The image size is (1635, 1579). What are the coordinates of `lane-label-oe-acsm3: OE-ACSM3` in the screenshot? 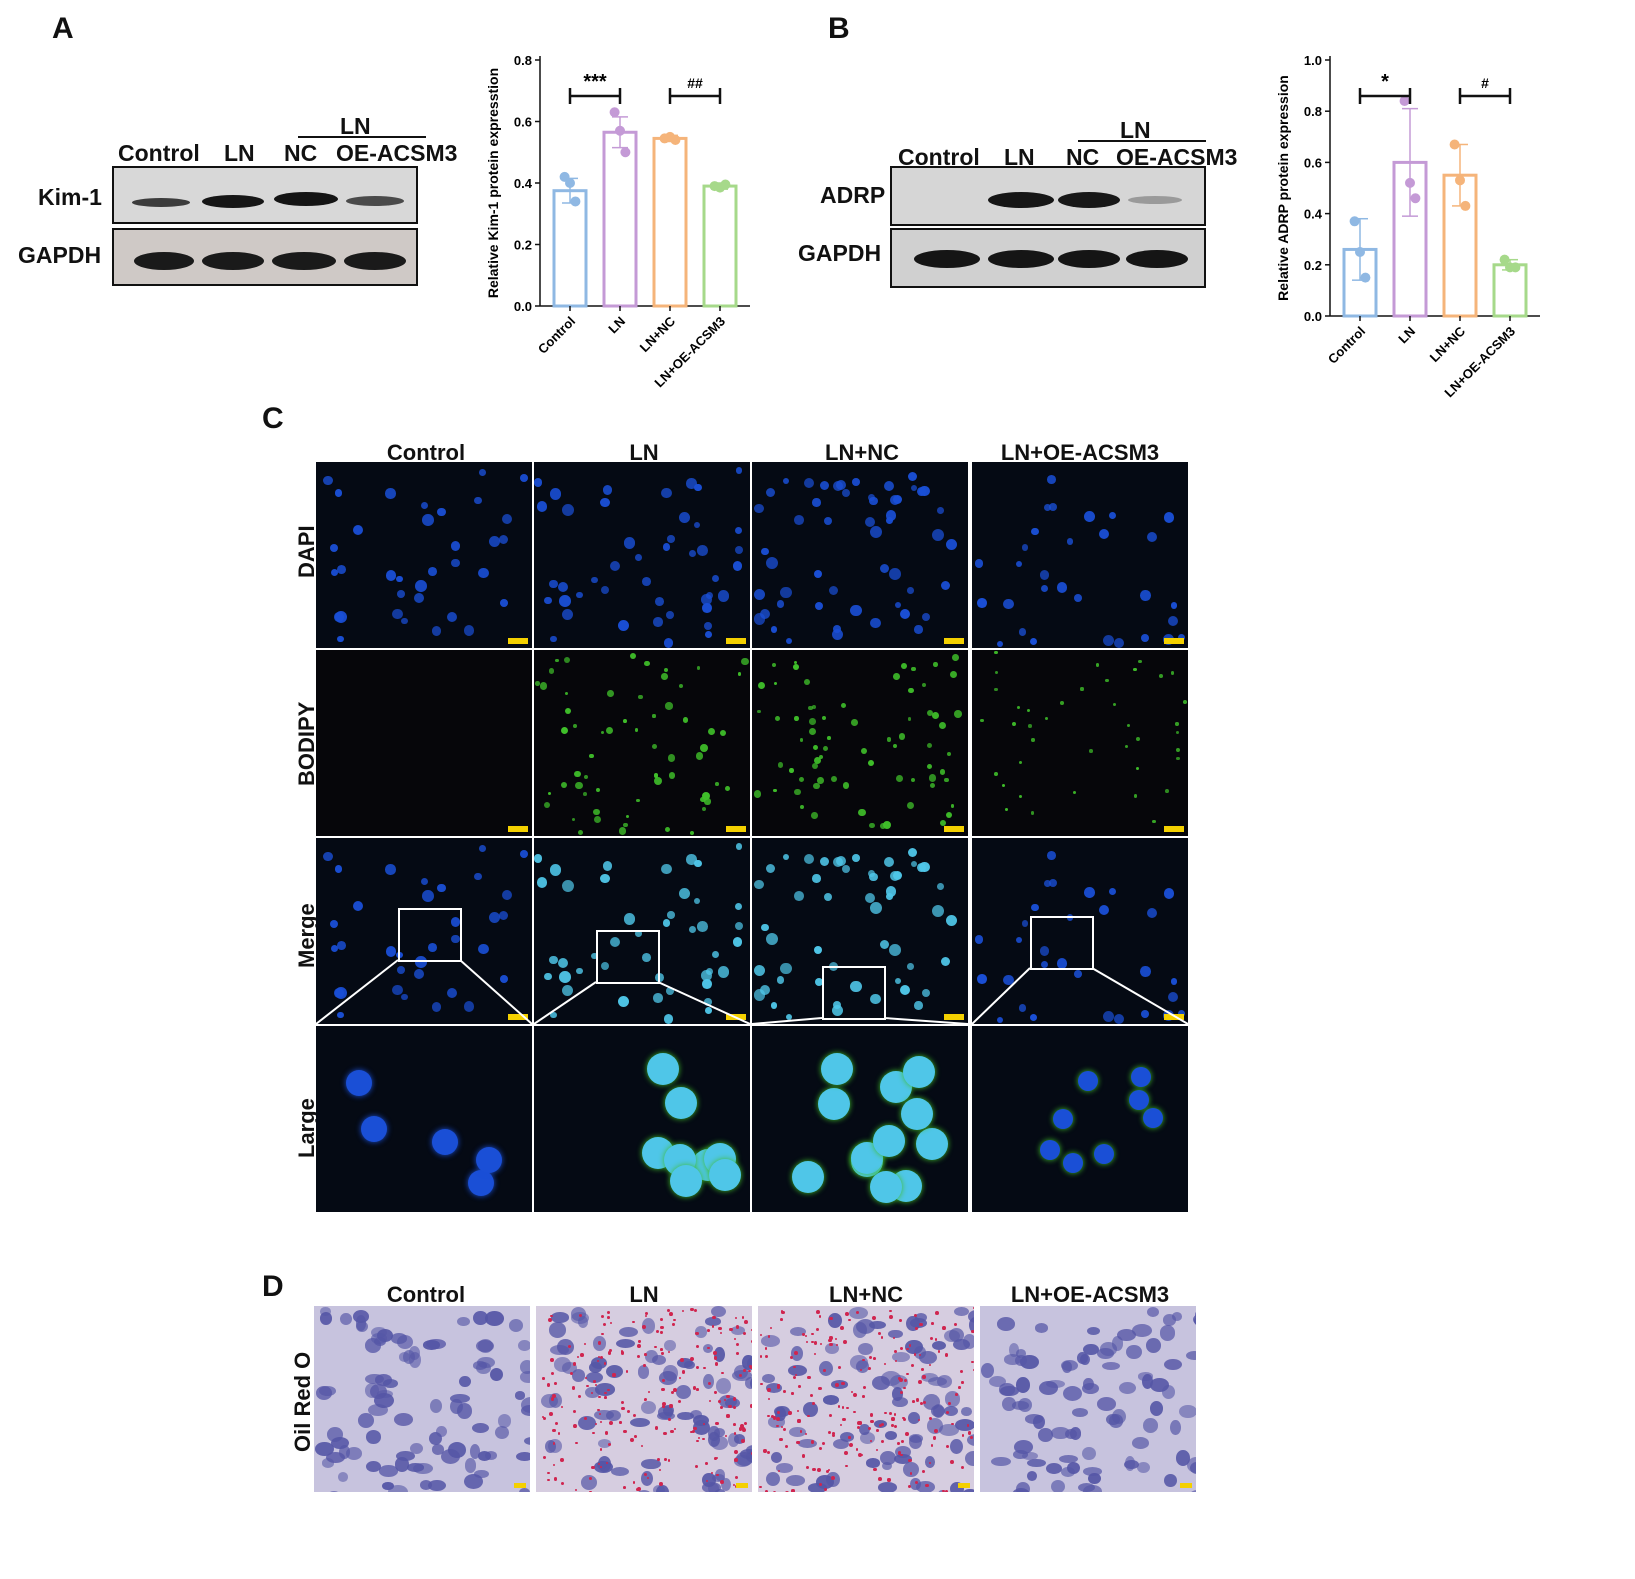 It's located at (397, 153).